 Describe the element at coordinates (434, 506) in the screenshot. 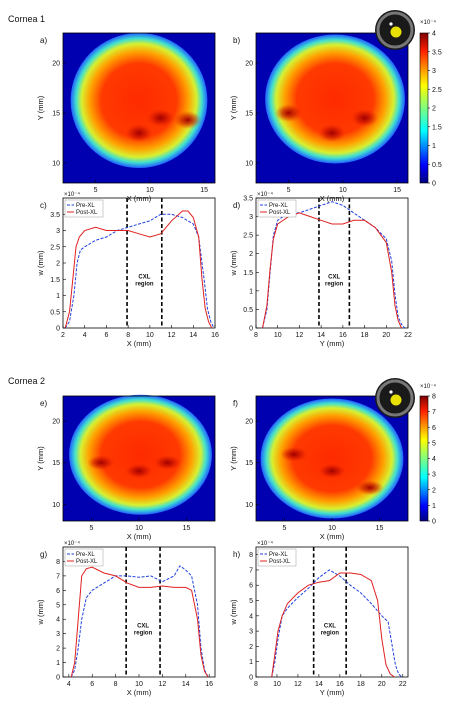

I see `colorbar-tick-label: 1` at that location.